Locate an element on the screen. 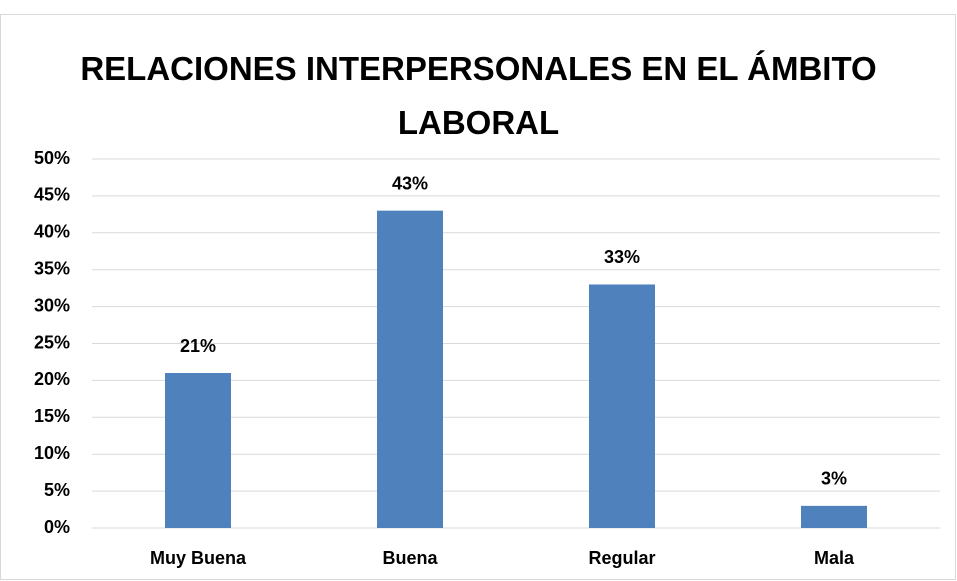  y-tick-label: 10% is located at coordinates (52, 453).